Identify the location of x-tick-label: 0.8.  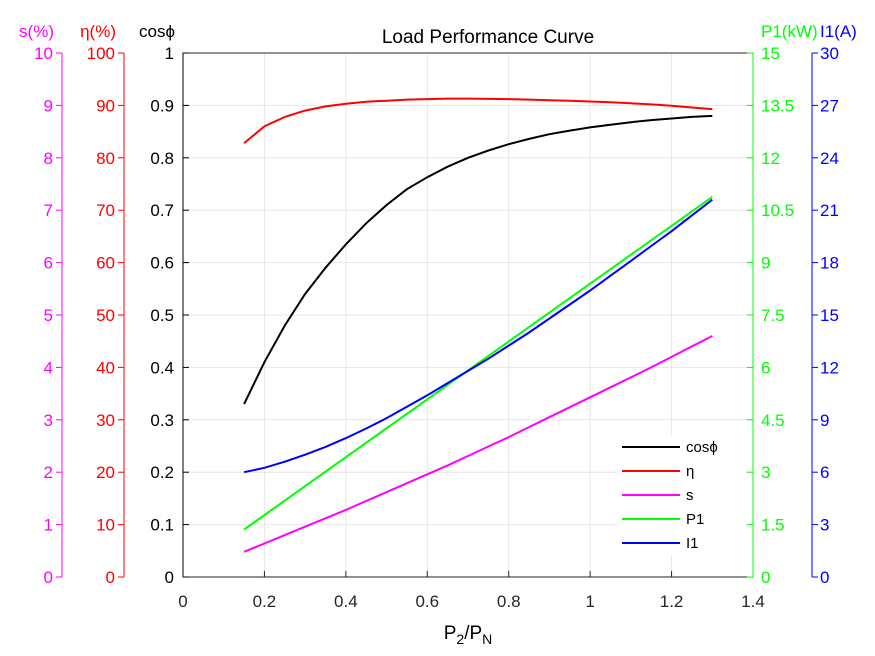
(509, 601).